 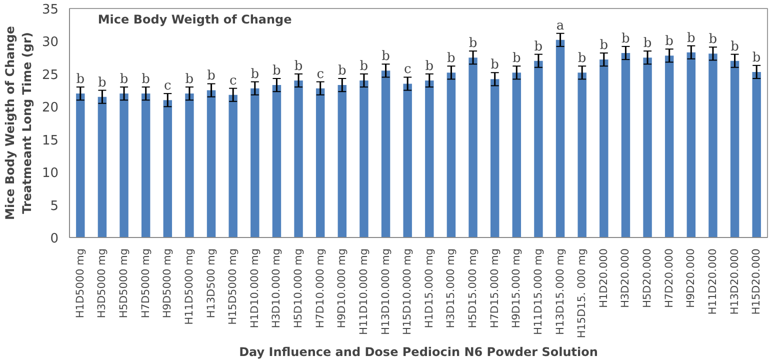 What do you see at coordinates (342, 288) in the screenshot?
I see `x-tick-label: H9D10.000 mg` at bounding box center [342, 288].